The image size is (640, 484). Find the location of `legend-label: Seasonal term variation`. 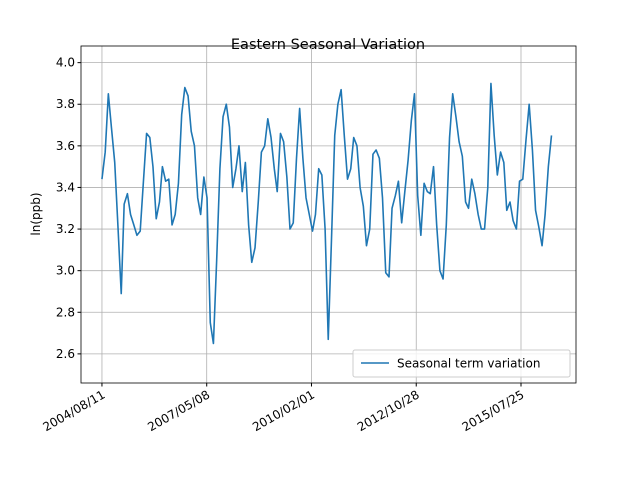

legend-label: Seasonal term variation is located at coordinates (468, 364).